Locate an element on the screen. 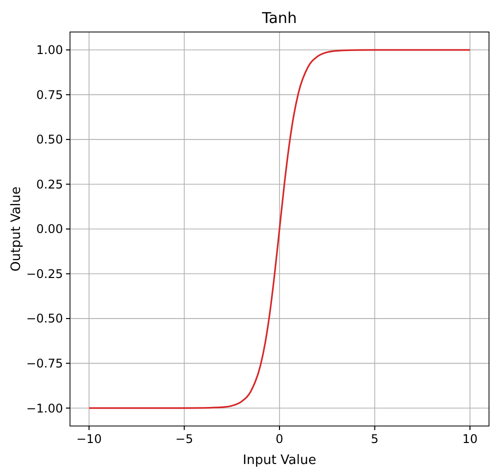  x-tick-label: −10 is located at coordinates (89, 439).